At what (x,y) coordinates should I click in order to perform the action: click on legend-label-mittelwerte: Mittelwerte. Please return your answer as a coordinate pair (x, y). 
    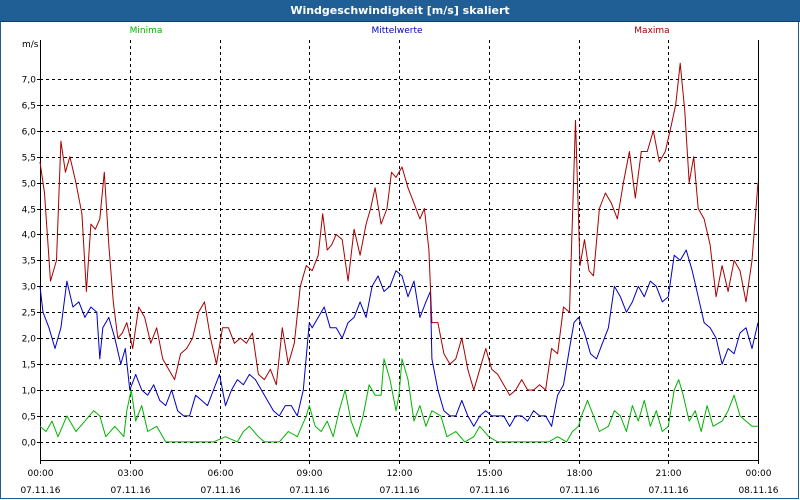
    Looking at the image, I should click on (396, 31).